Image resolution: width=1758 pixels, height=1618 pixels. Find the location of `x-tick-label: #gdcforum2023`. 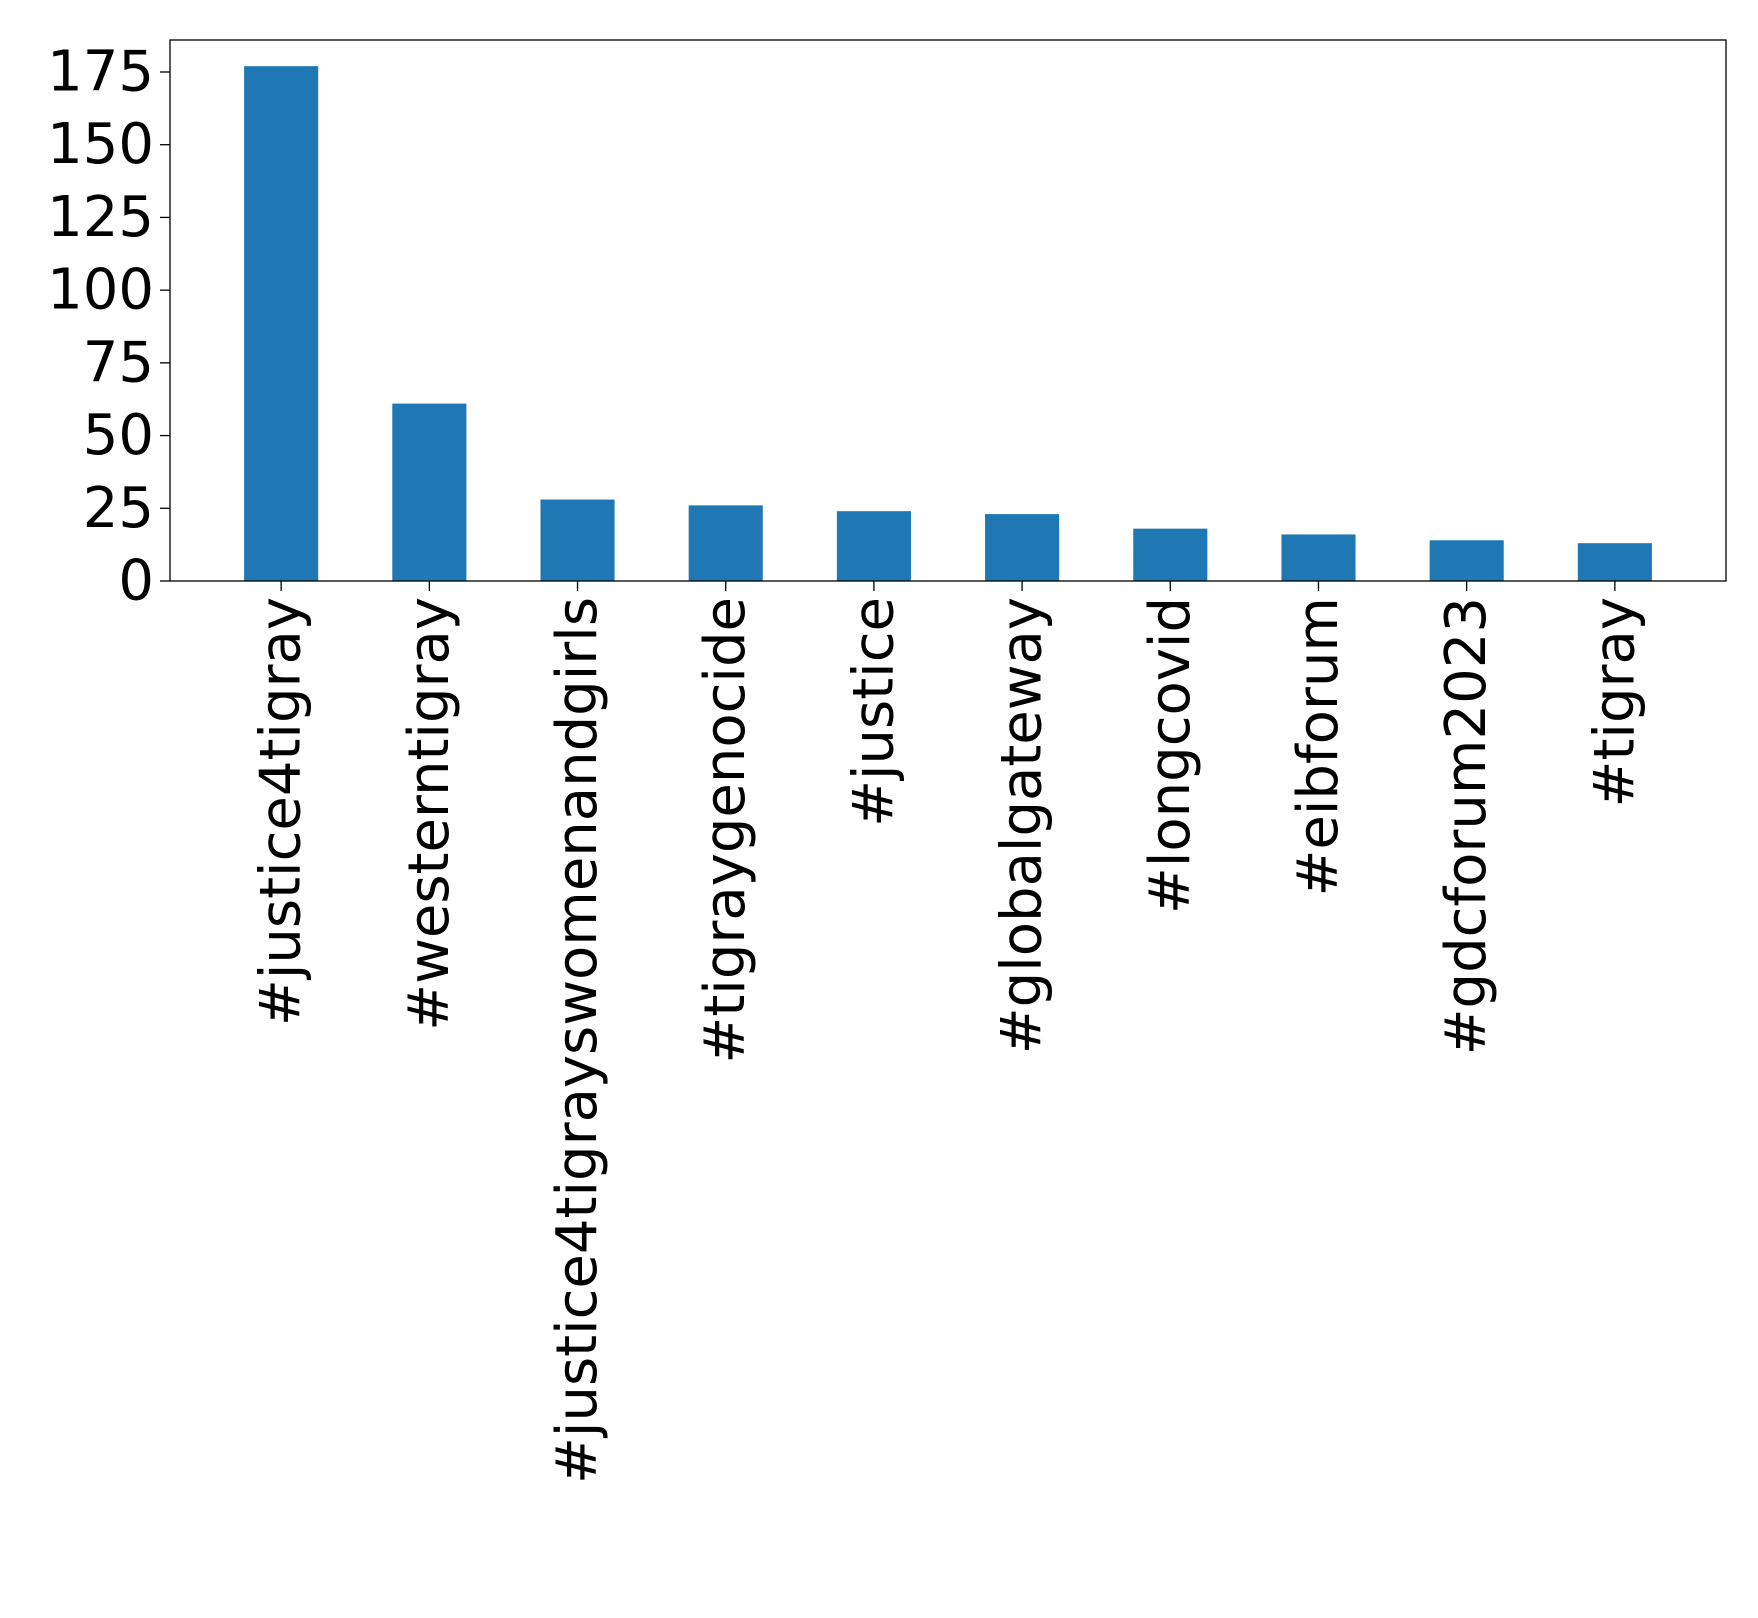

x-tick-label: #gdcforum2023 is located at coordinates (1466, 826).